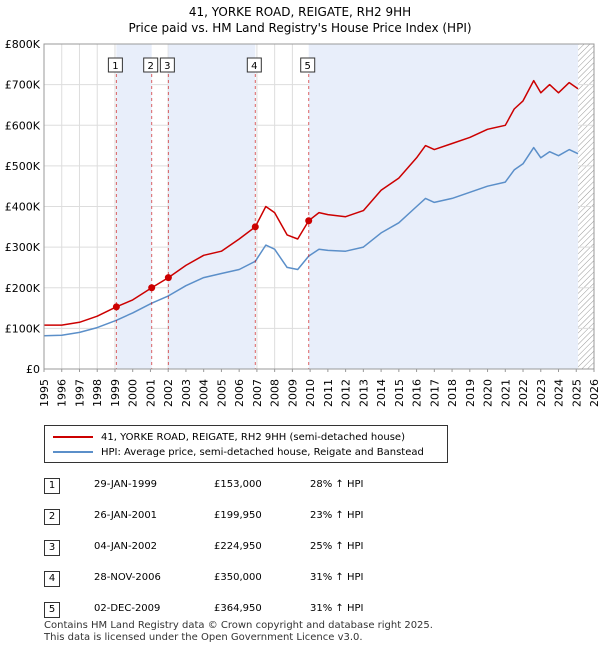  What do you see at coordinates (363, 393) in the screenshot?
I see `x-tick-label: 2013` at bounding box center [363, 393].